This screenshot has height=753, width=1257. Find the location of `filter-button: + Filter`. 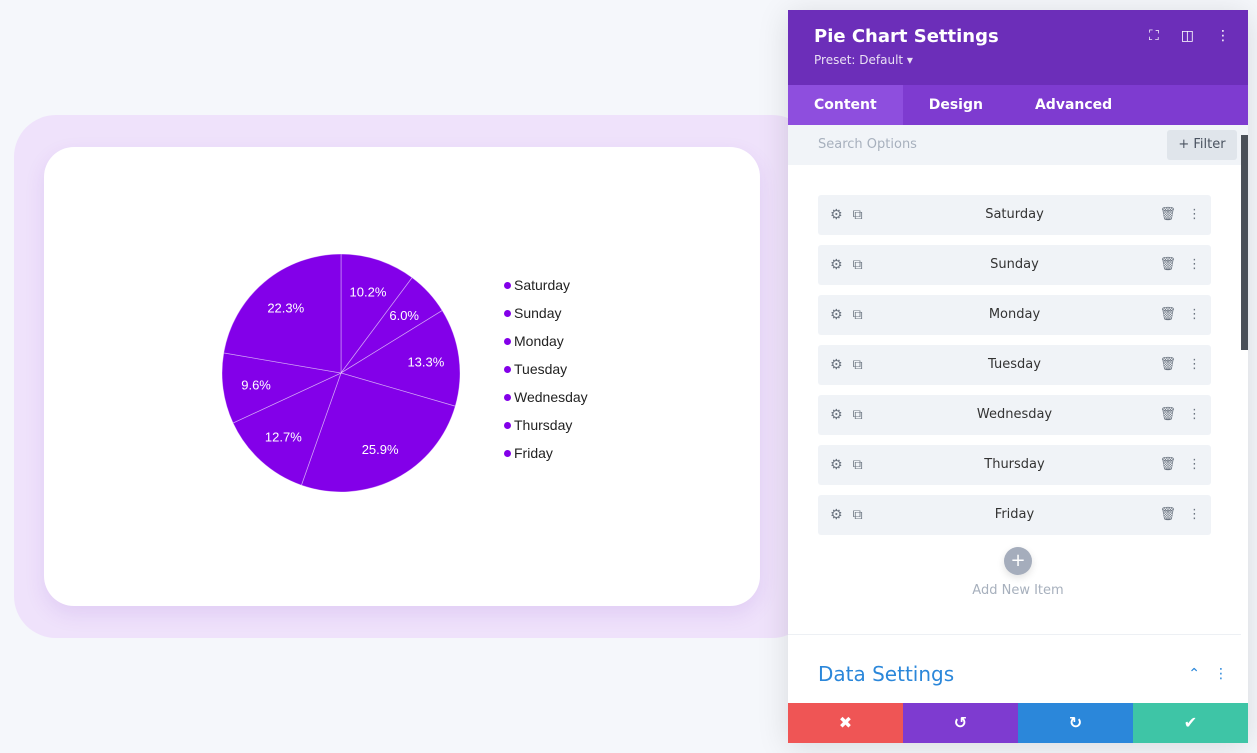

filter-button: + Filter is located at coordinates (1202, 145).